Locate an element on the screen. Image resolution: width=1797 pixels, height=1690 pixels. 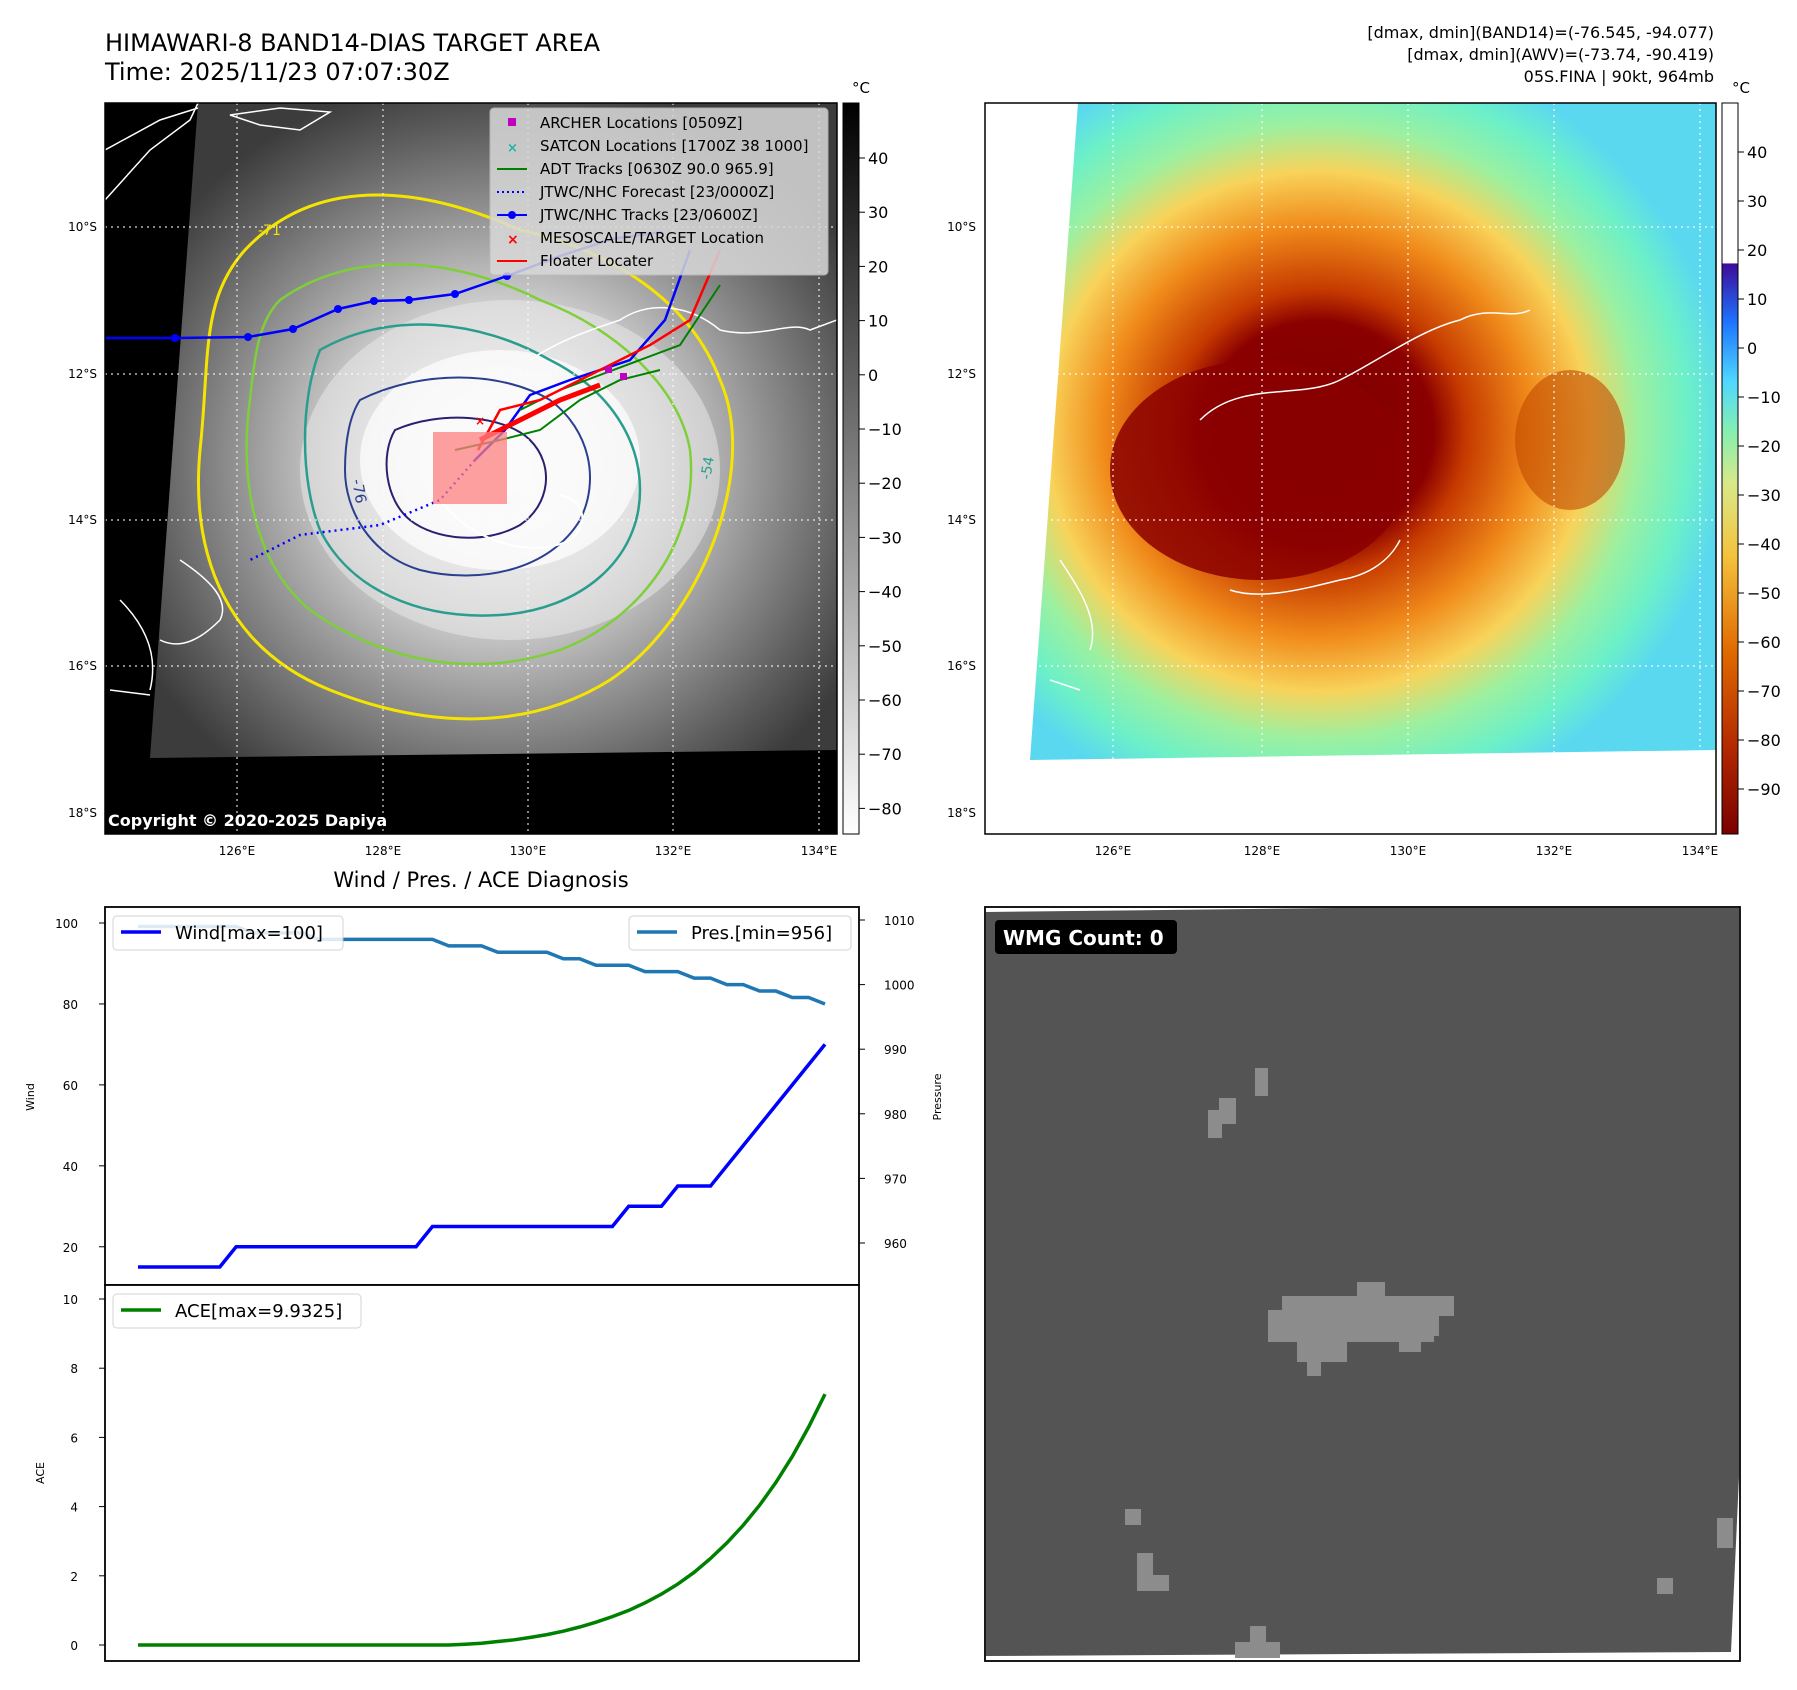
ace-tick-label: 2 is located at coordinates (74, 1577).